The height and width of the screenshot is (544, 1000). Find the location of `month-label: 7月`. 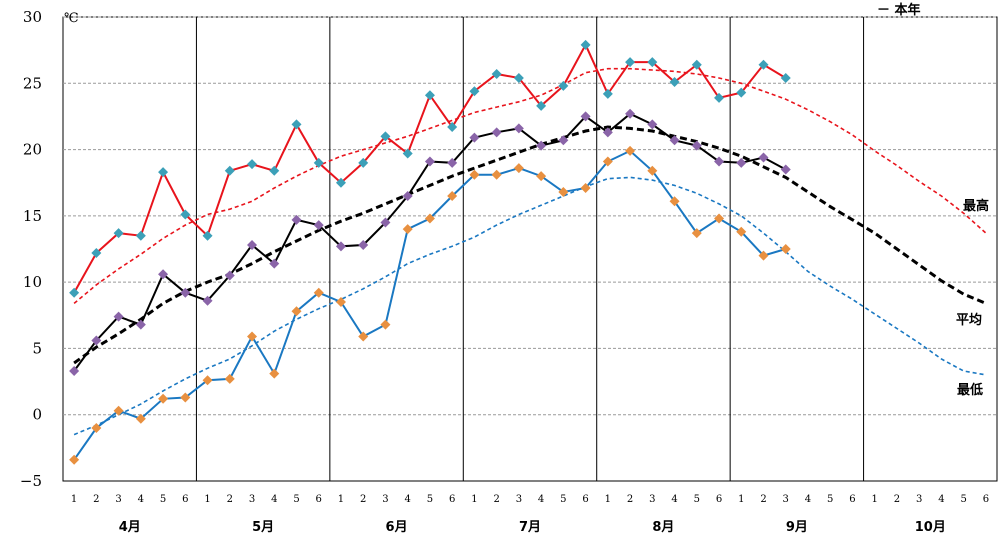

month-label: 7月 is located at coordinates (530, 527).